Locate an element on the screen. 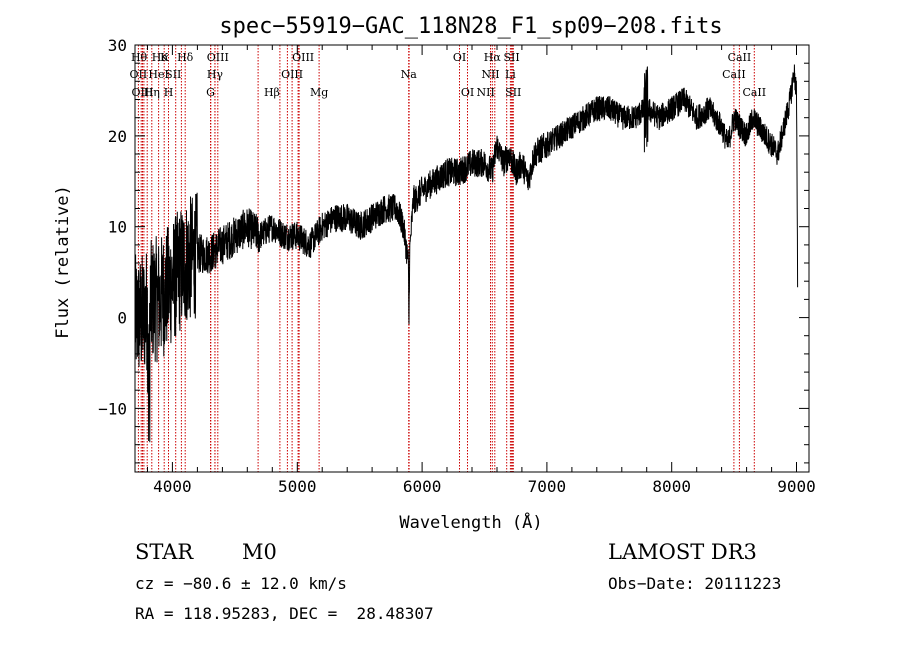  x-tick-label: 5000 is located at coordinates (297, 486).